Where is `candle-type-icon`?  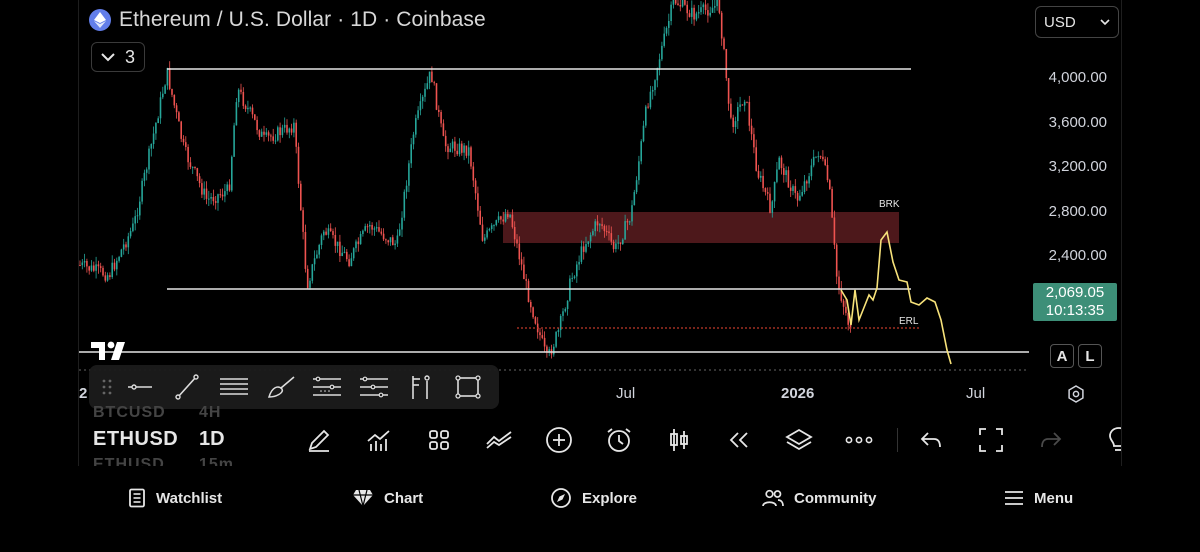
candle-type-icon is located at coordinates (679, 440).